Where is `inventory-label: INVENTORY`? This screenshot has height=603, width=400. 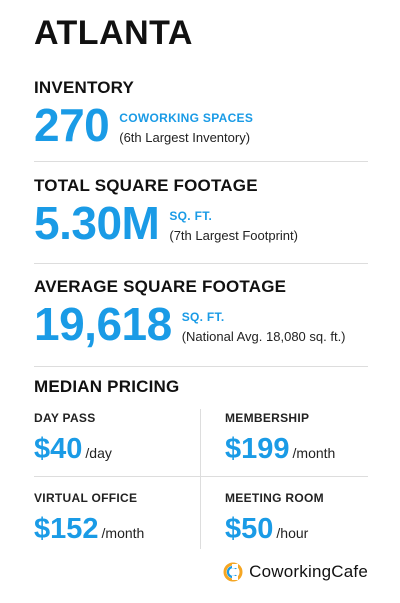
inventory-label: INVENTORY is located at coordinates (84, 87).